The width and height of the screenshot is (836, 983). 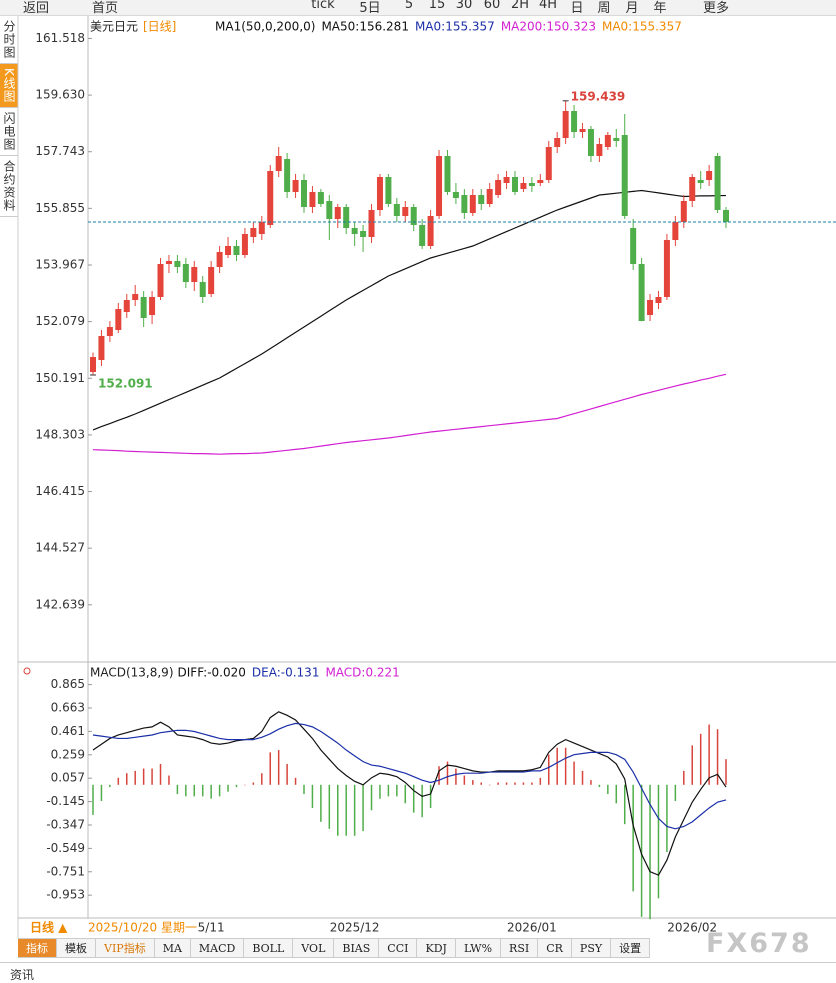 I want to click on indicator-tab: VOL, so click(x=314, y=948).